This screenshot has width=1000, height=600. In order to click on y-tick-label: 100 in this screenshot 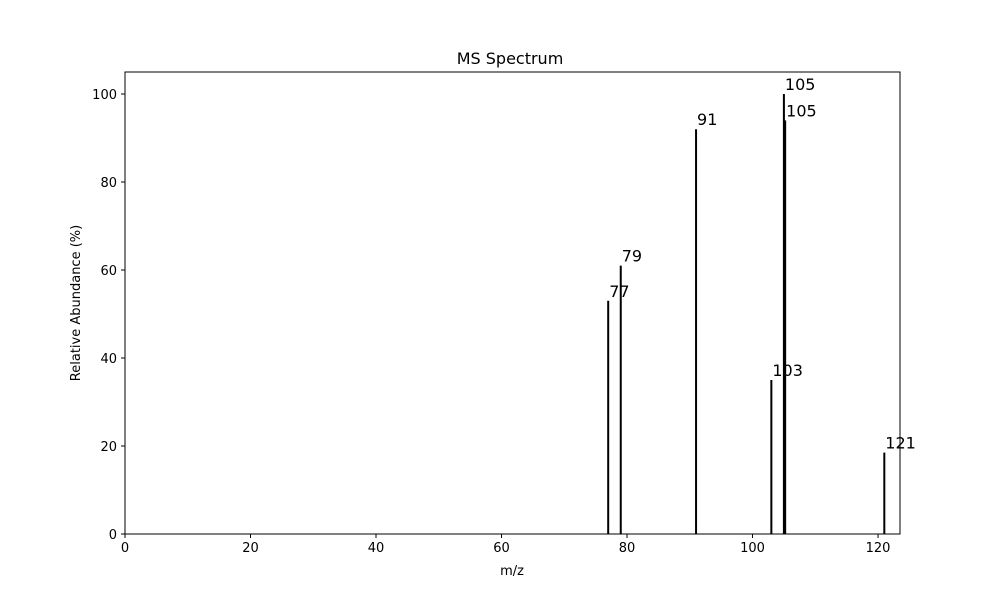, I will do `click(104, 95)`.